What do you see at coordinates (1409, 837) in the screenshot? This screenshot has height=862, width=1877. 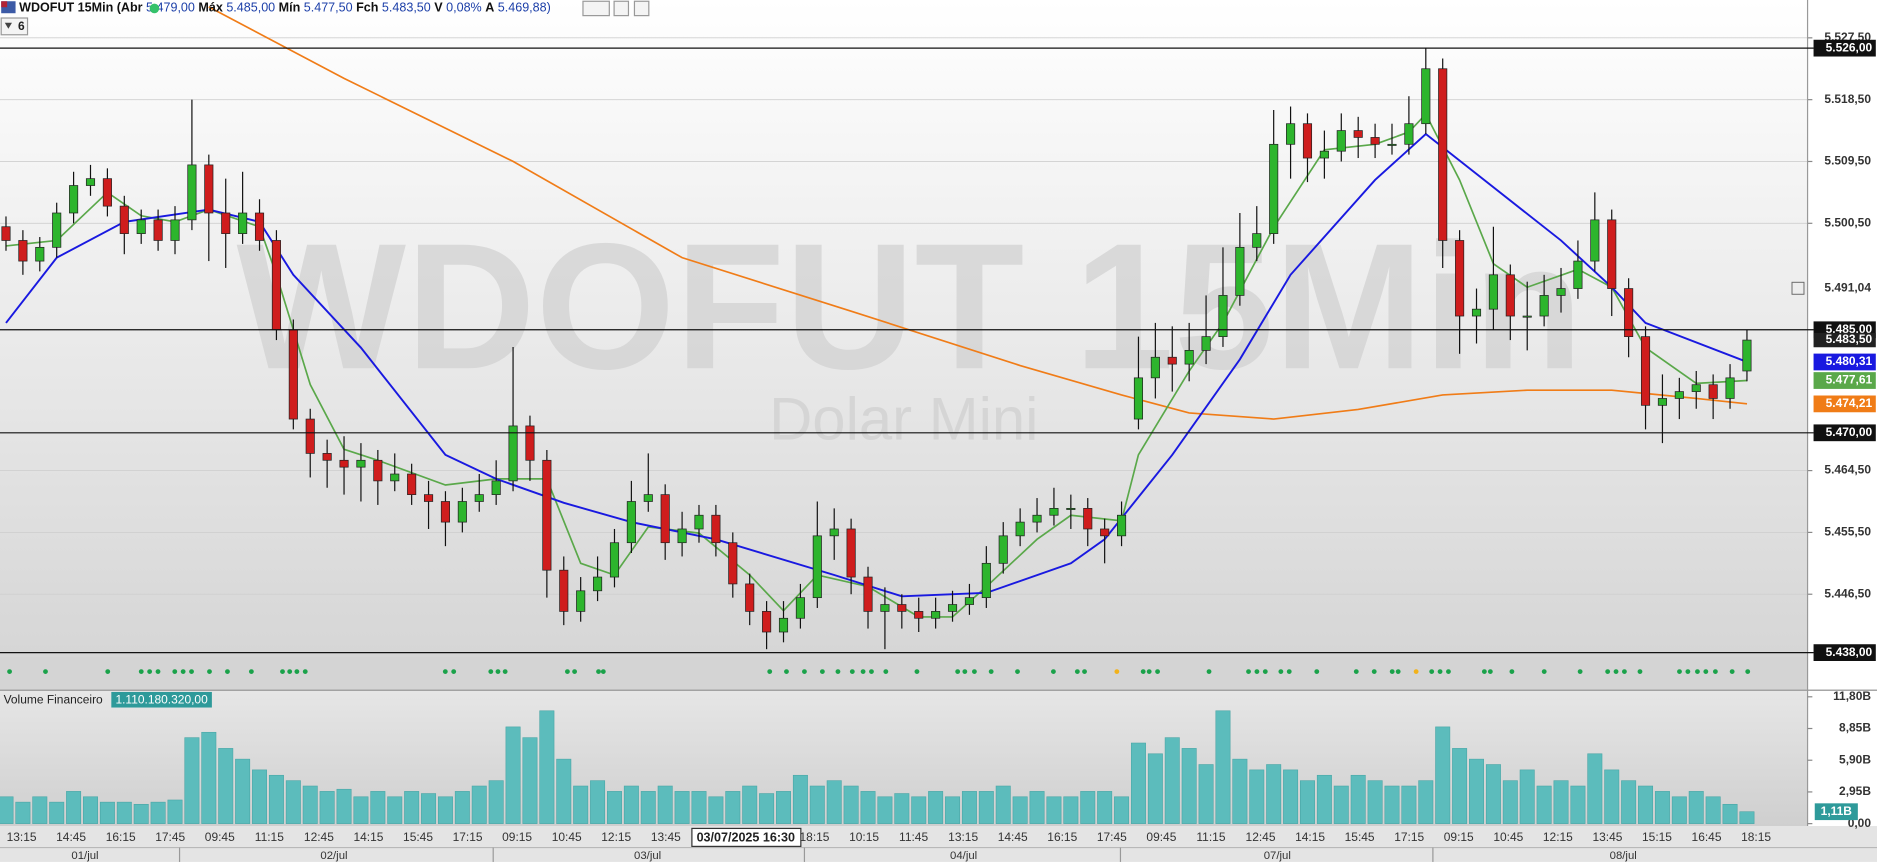 I see `x-tick-label: 17:15` at bounding box center [1409, 837].